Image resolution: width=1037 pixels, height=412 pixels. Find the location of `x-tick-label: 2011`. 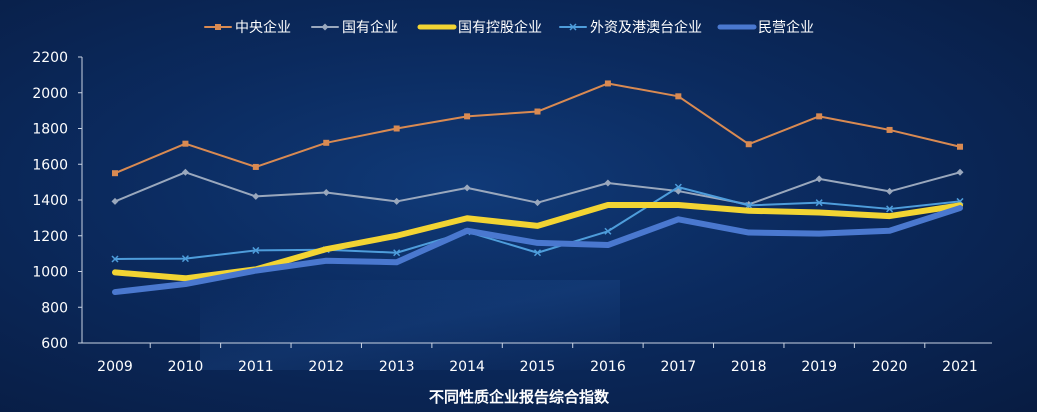

x-tick-label: 2011 is located at coordinates (256, 367).